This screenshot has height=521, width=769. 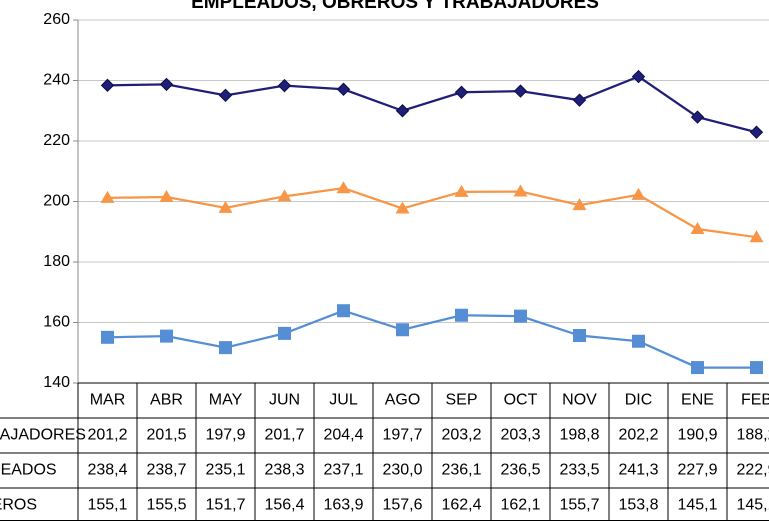 What do you see at coordinates (225, 470) in the screenshot?
I see `table-cell: 235,1` at bounding box center [225, 470].